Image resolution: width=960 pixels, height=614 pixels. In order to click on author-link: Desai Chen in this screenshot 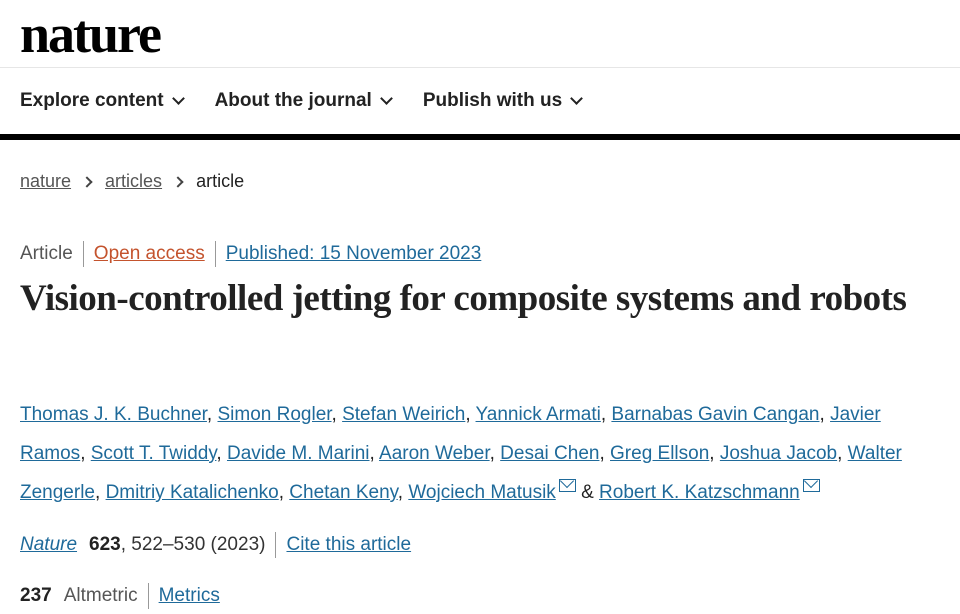, I will do `click(550, 453)`.